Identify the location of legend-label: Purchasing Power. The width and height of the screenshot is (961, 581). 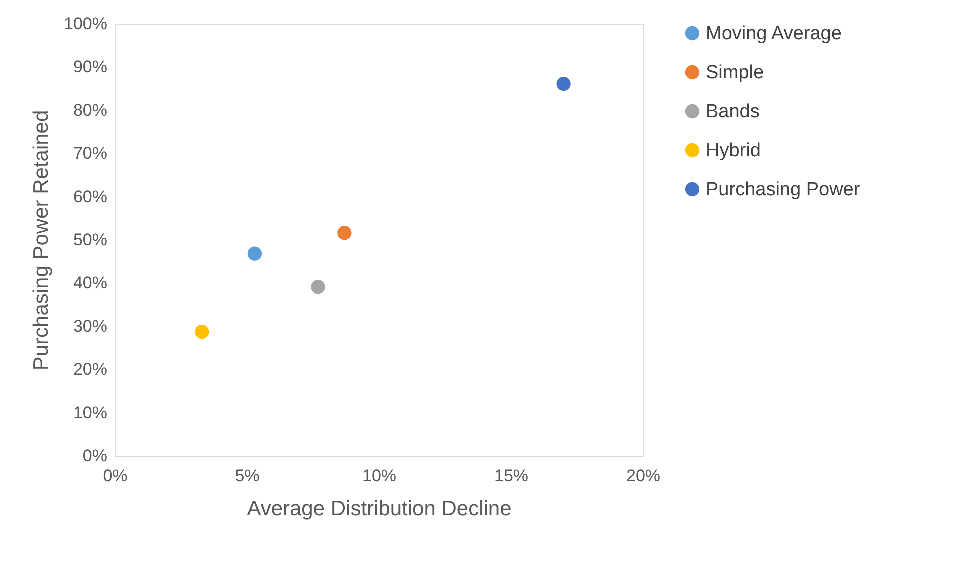
(783, 190).